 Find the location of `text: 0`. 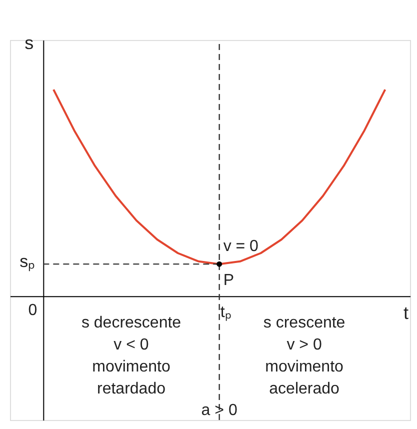

text: 0 is located at coordinates (33, 311).